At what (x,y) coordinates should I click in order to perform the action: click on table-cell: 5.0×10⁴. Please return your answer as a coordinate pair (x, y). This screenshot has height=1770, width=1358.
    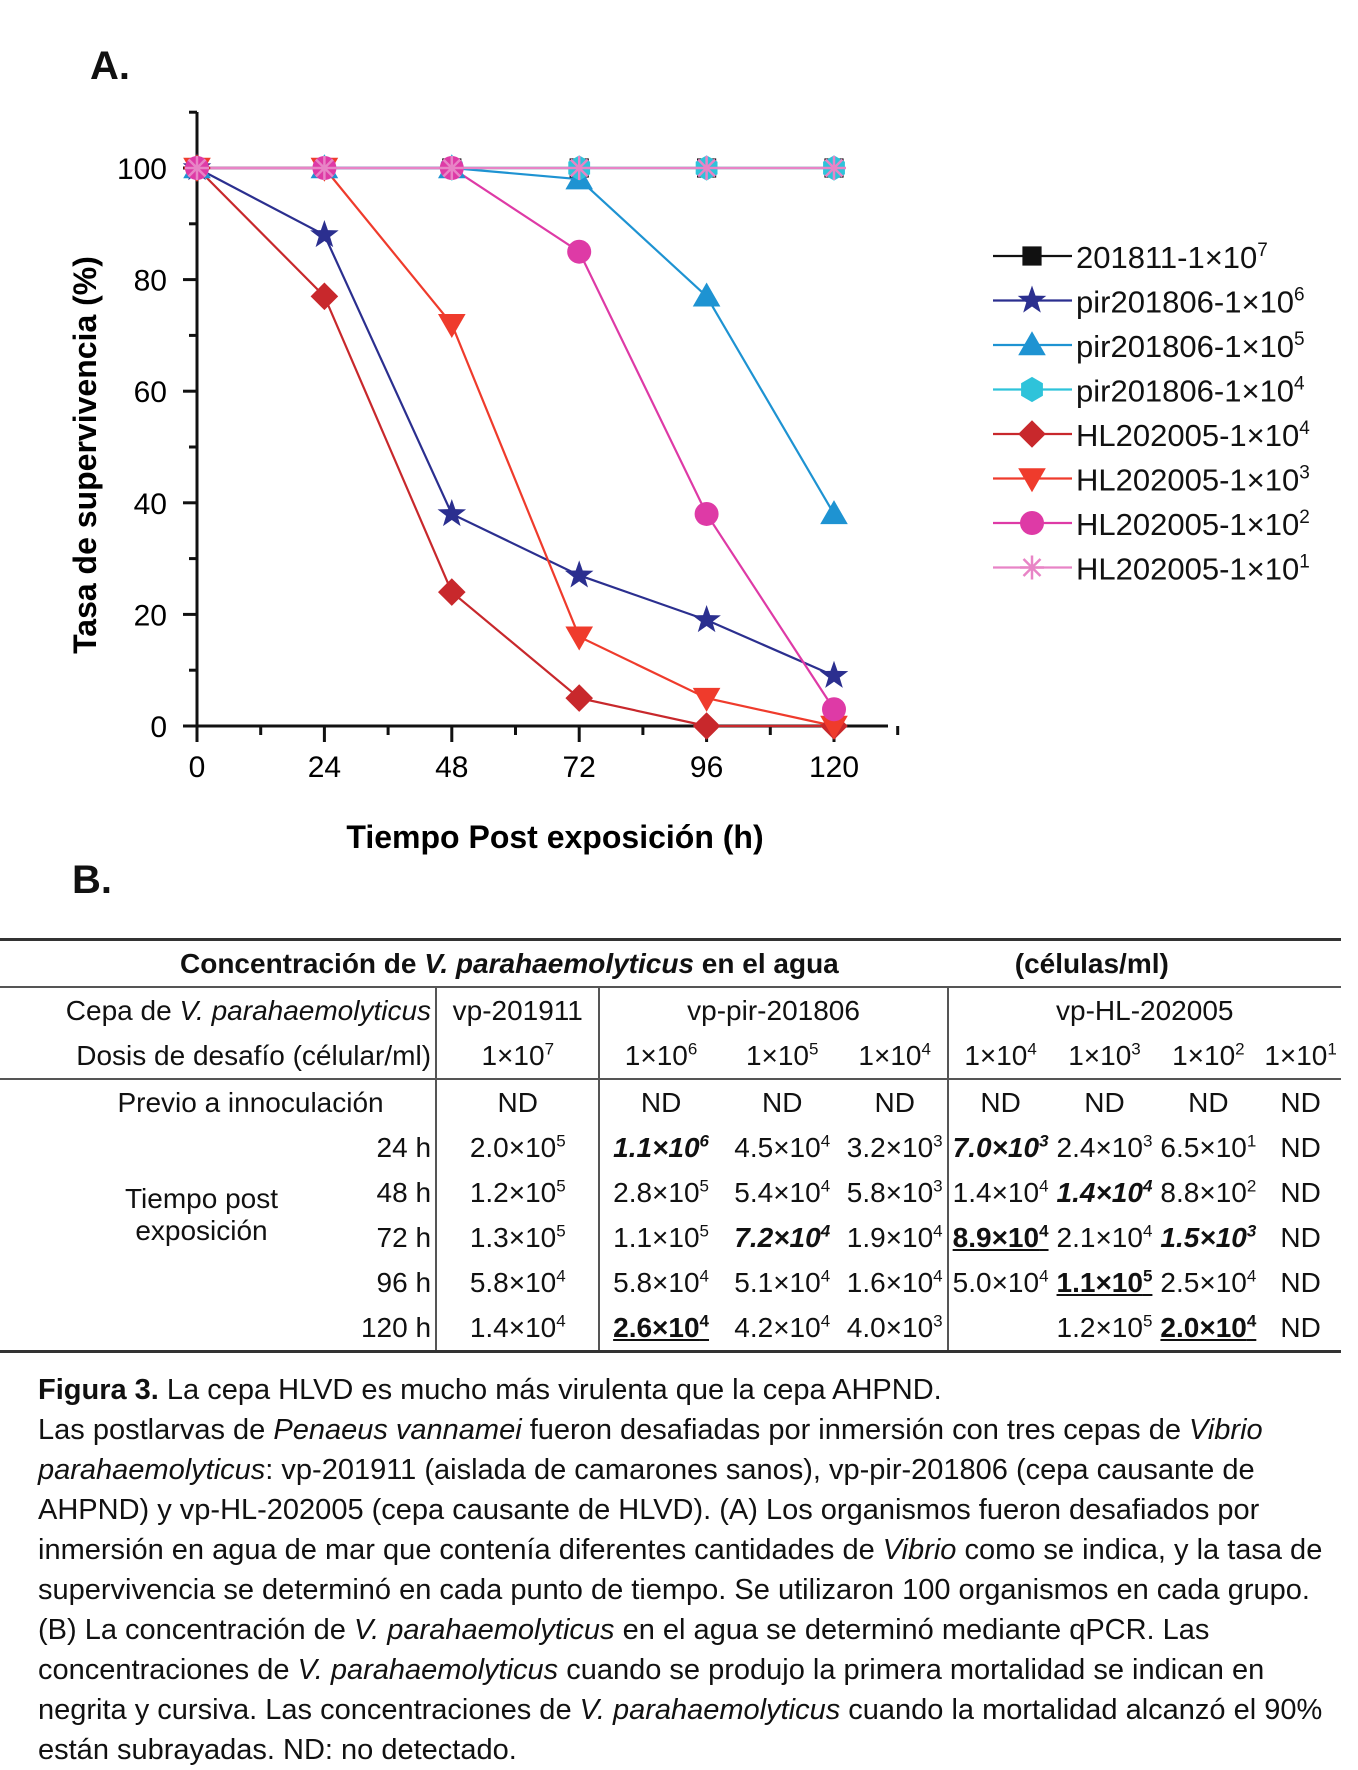
    Looking at the image, I should click on (999, 1282).